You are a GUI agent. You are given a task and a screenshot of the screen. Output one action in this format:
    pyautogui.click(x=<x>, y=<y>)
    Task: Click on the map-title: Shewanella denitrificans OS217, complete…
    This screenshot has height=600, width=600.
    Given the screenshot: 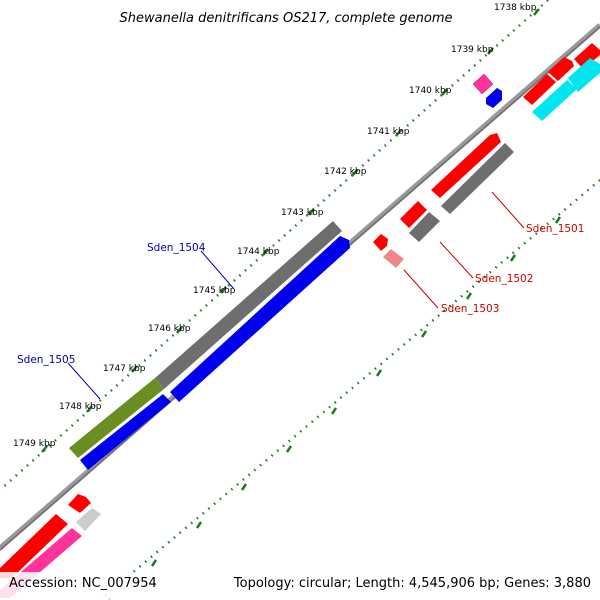 What is the action you would take?
    pyautogui.click(x=286, y=18)
    